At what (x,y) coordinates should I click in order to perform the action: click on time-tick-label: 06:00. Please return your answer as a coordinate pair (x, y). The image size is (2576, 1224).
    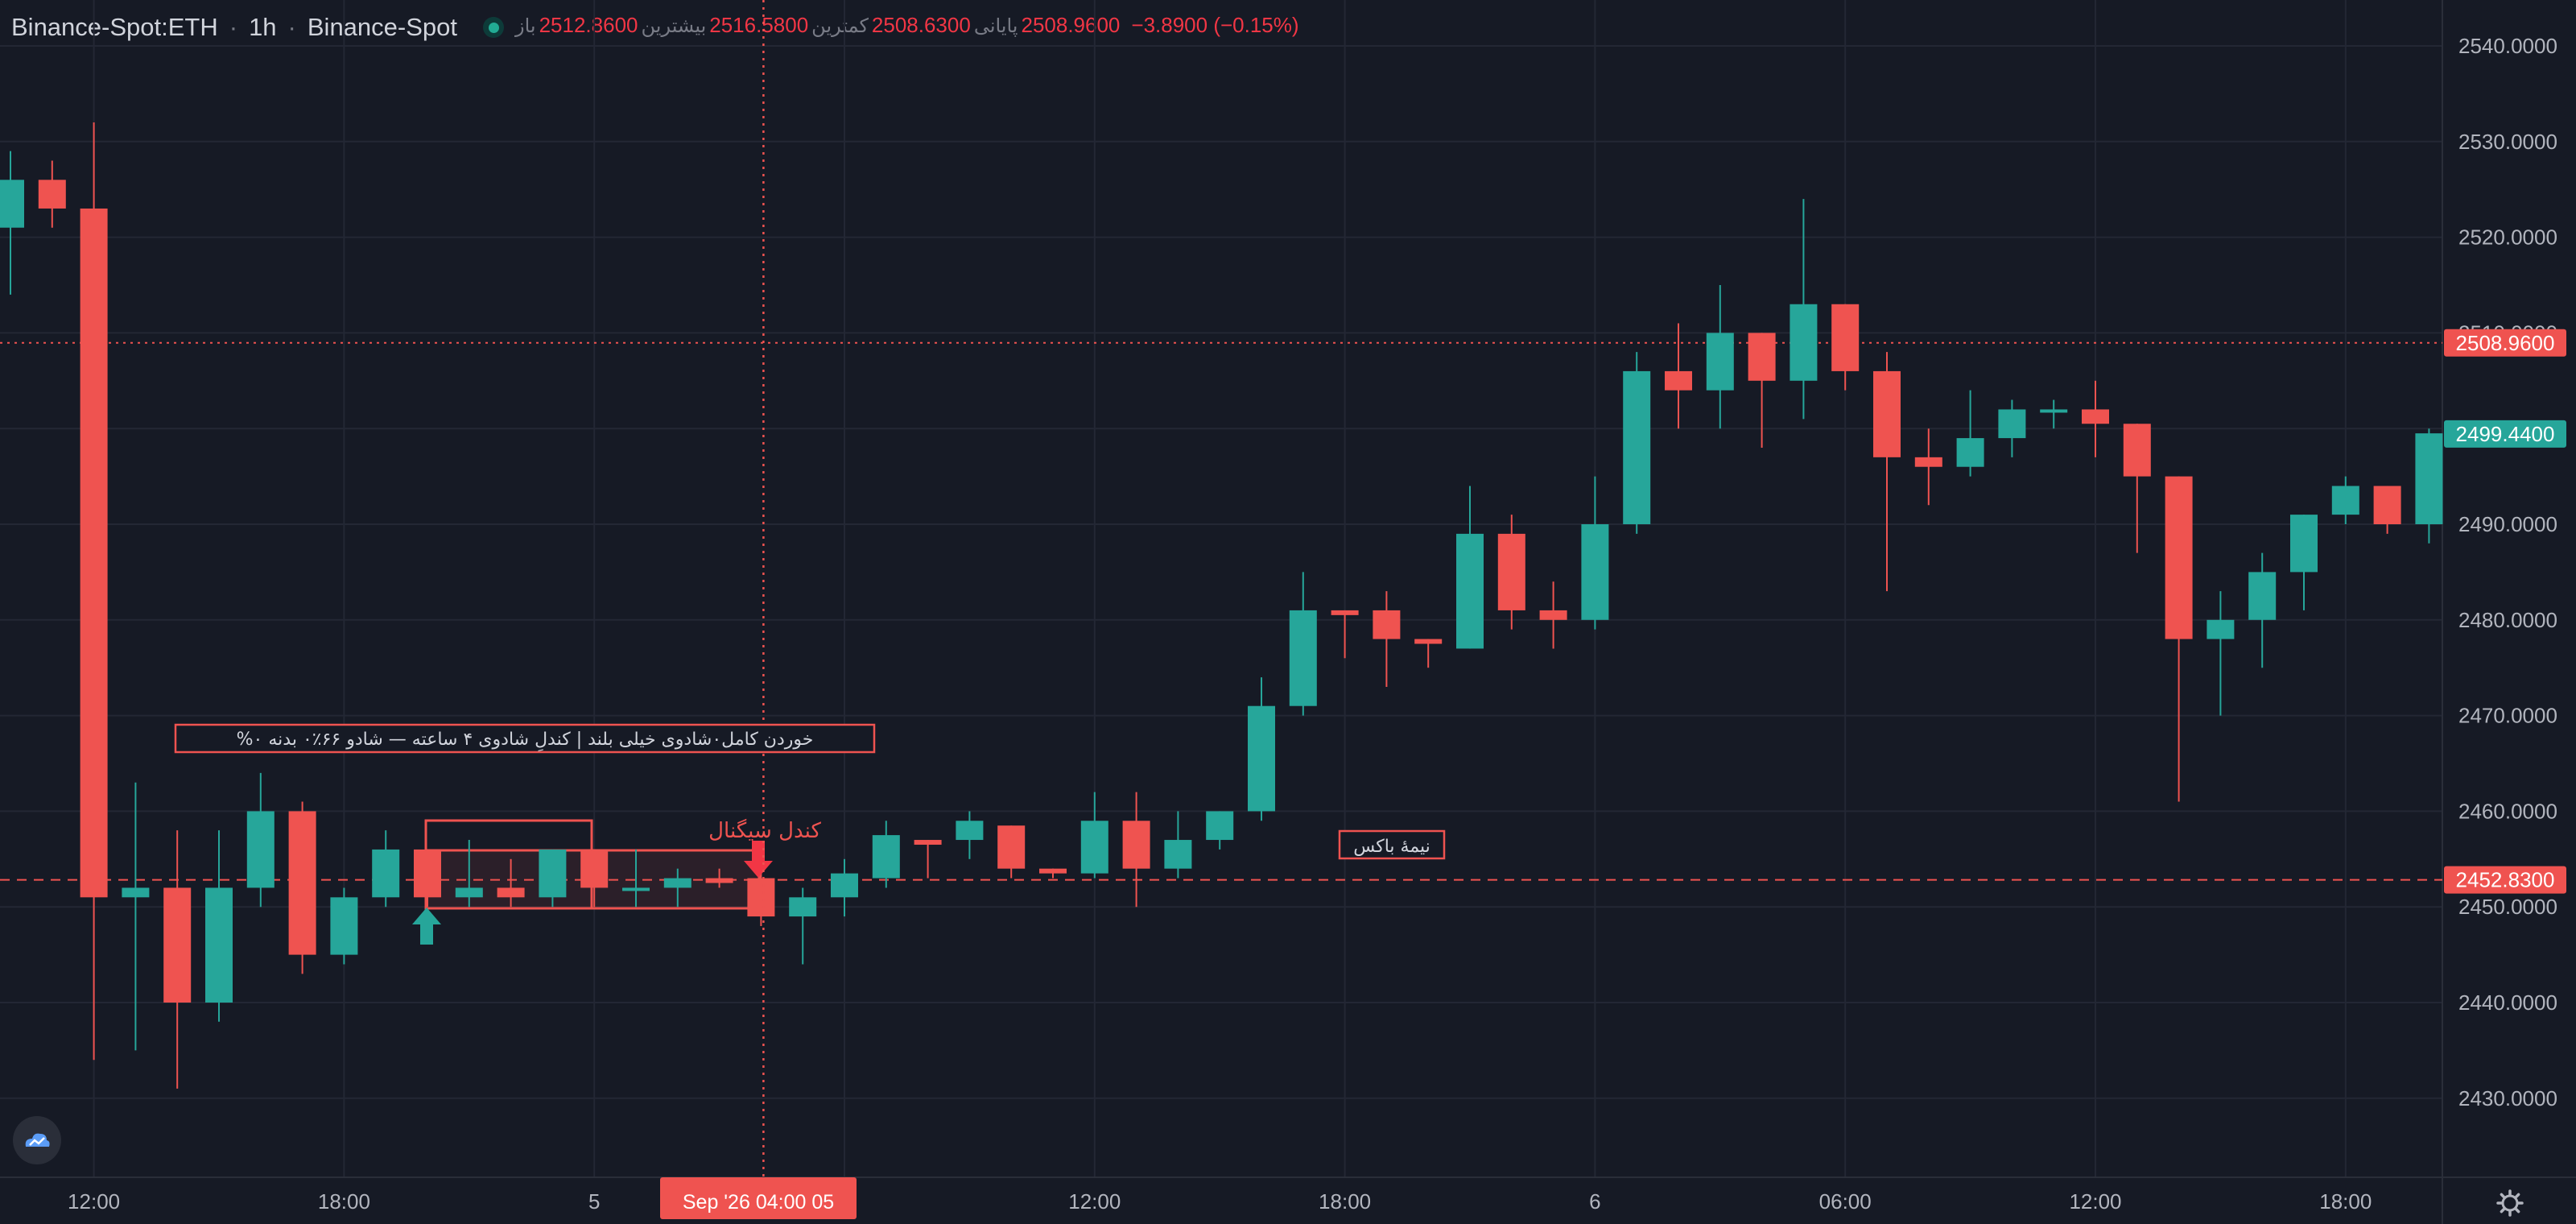
    Looking at the image, I should click on (1846, 1201).